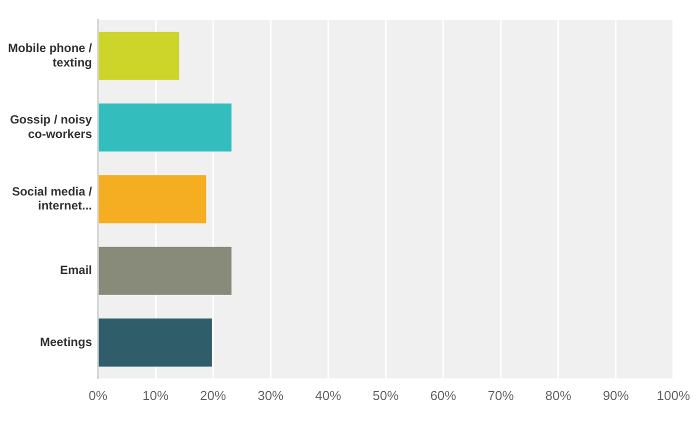 Image resolution: width=700 pixels, height=422 pixels. Describe the element at coordinates (76, 270) in the screenshot. I see `y-tick-label: Email` at that location.